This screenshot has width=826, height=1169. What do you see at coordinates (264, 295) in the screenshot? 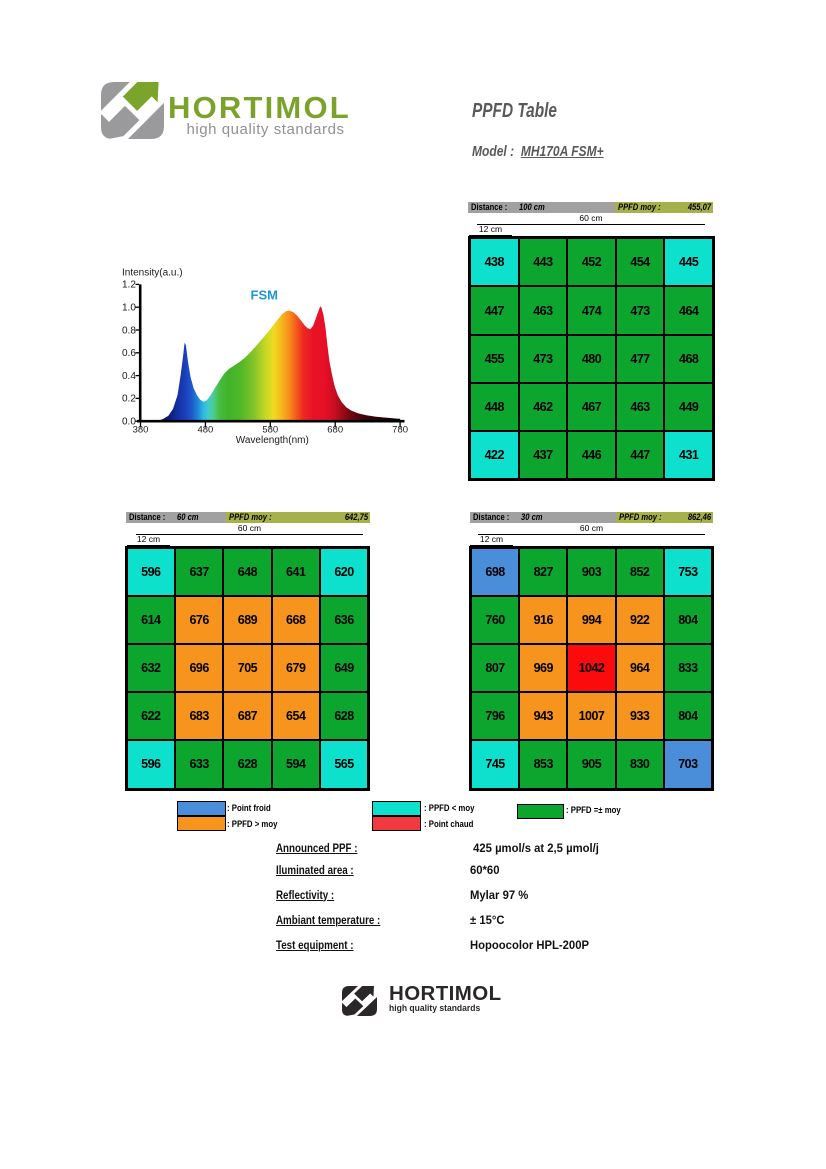
I see `svg-text: FSM` at bounding box center [264, 295].